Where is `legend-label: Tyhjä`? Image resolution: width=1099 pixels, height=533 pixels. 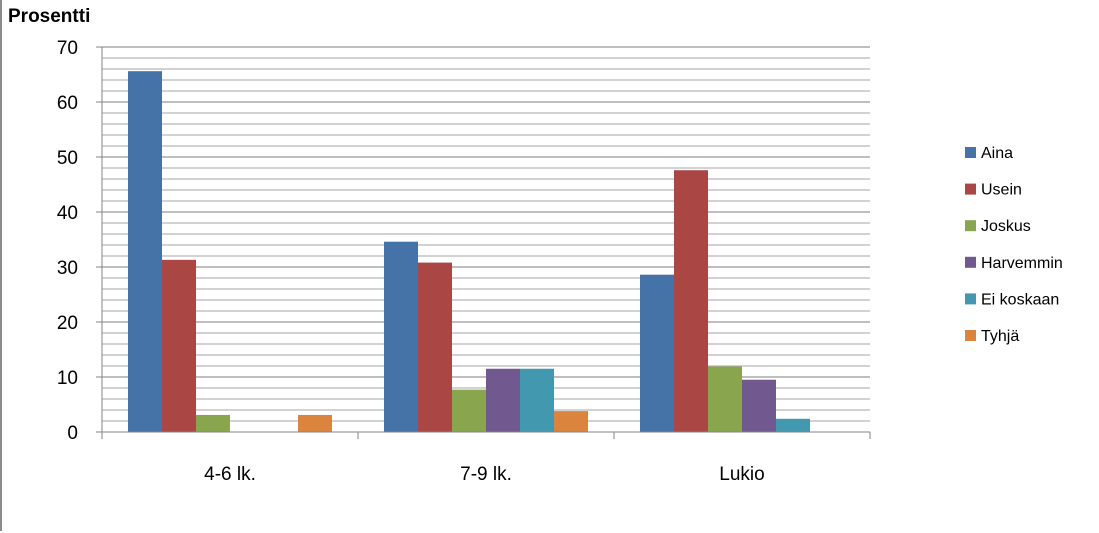
legend-label: Tyhjä is located at coordinates (1000, 336).